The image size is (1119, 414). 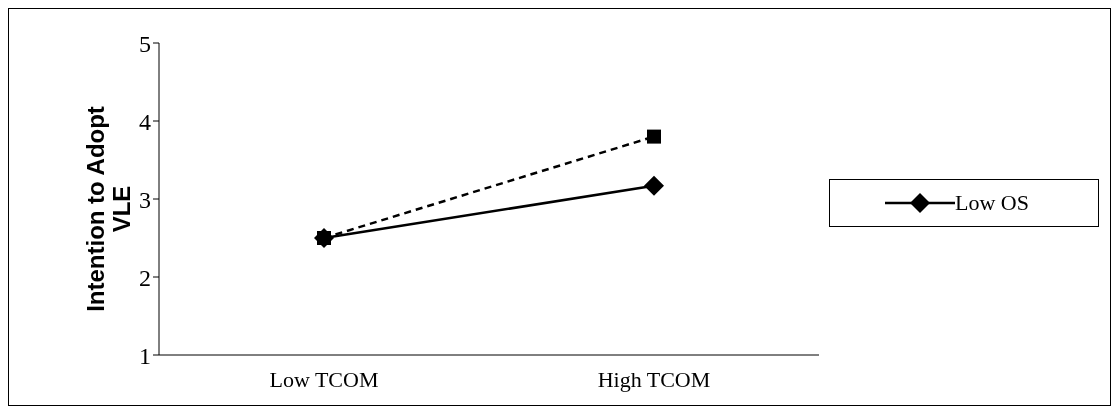 What do you see at coordinates (145, 277) in the screenshot?
I see `y-tick-label: 2` at bounding box center [145, 277].